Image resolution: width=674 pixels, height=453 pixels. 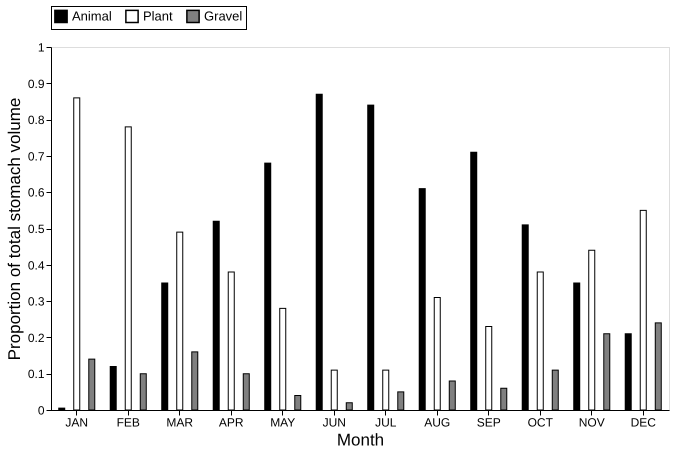 I want to click on y-tick-label: 0.9, so click(x=36, y=83).